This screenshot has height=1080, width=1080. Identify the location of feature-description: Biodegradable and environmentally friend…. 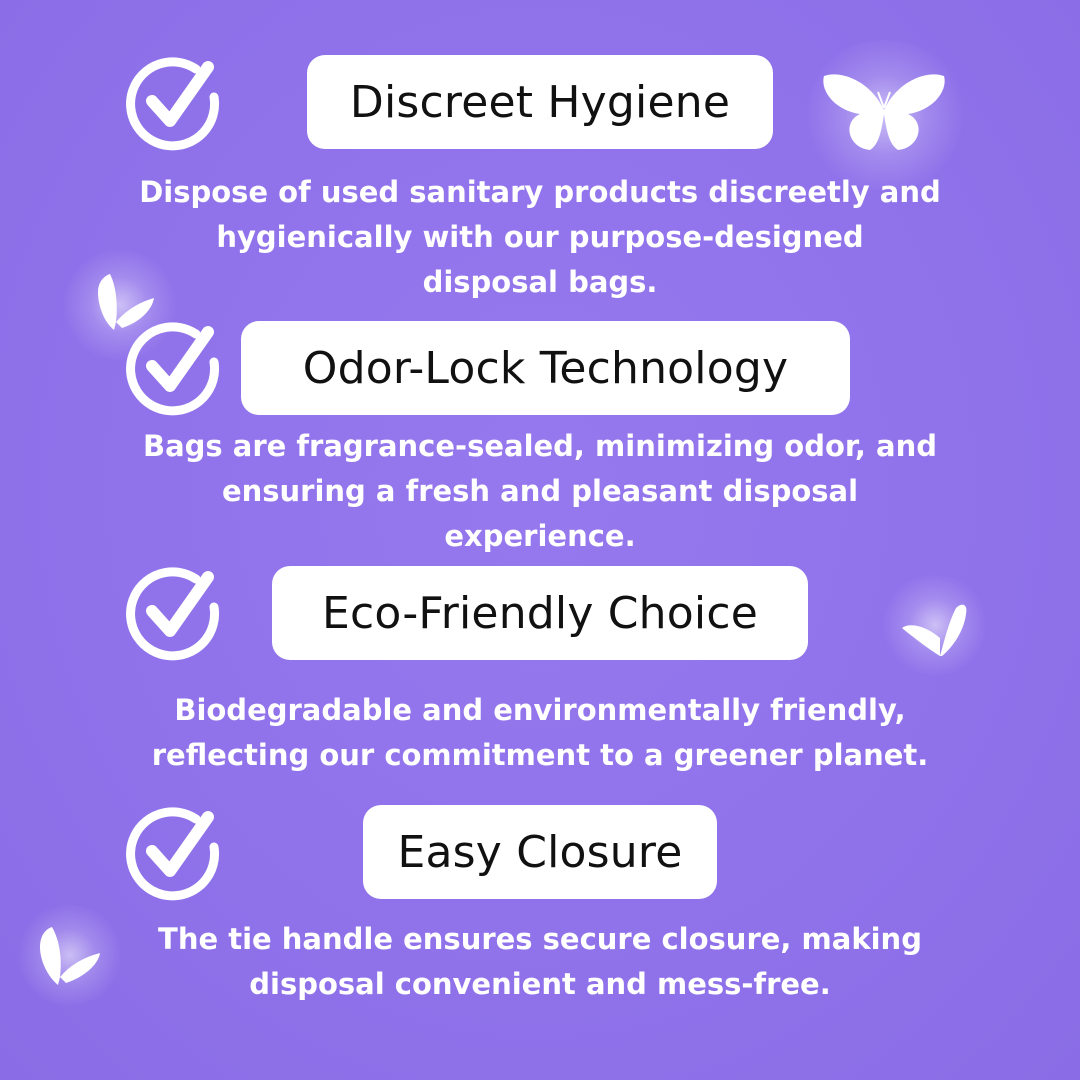
(540, 733).